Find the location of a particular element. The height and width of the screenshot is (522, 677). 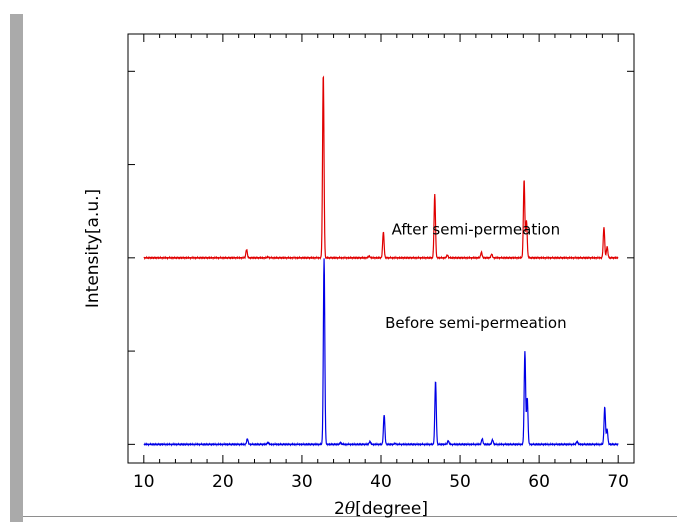

x-axis-label-unit: [degree] is located at coordinates (391, 509).